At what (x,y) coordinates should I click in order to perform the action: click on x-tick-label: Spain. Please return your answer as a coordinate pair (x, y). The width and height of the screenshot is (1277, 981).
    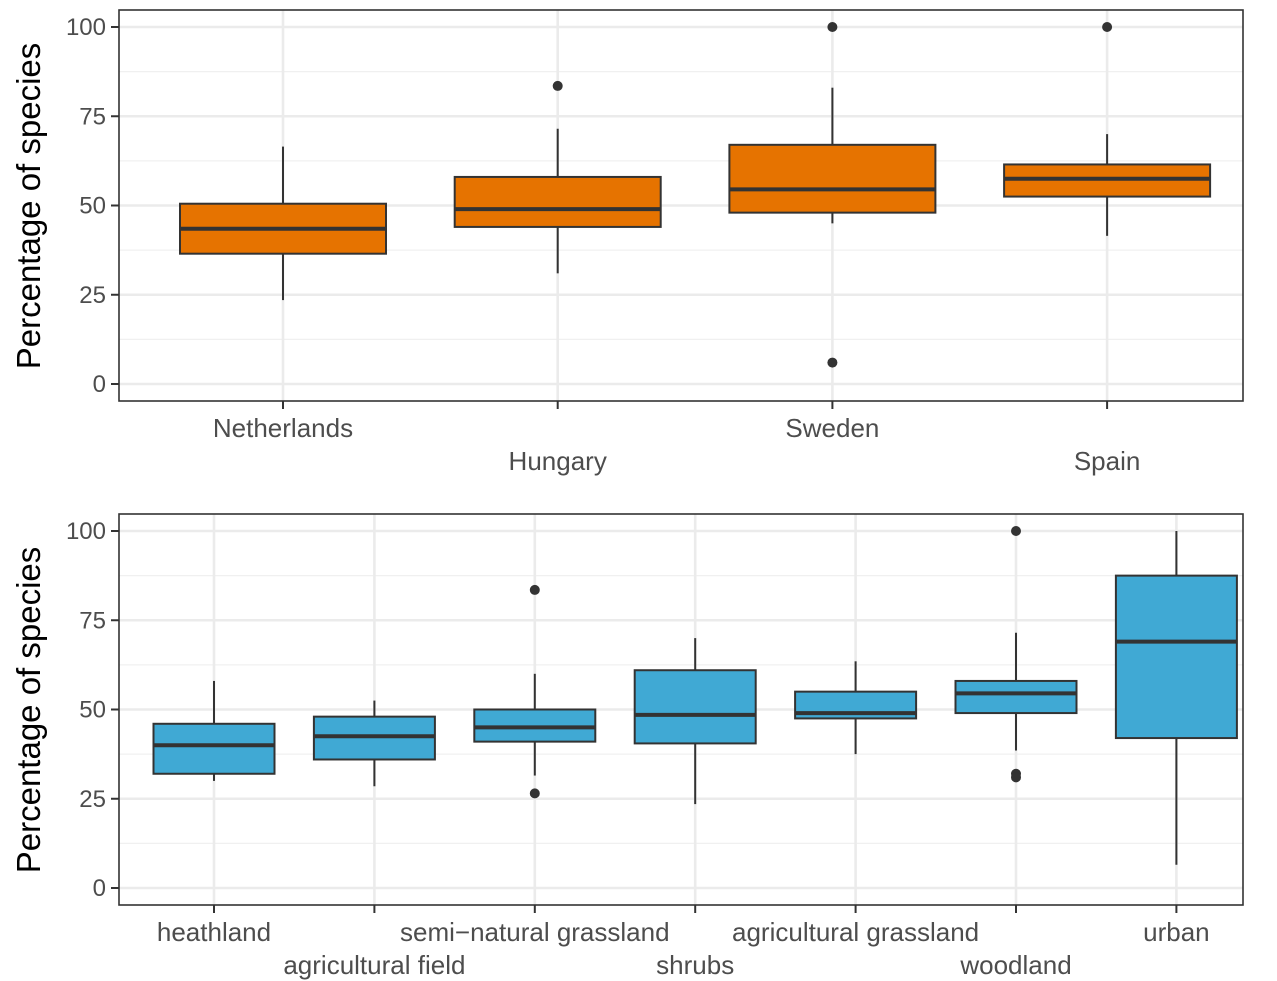
    Looking at the image, I should click on (1107, 461).